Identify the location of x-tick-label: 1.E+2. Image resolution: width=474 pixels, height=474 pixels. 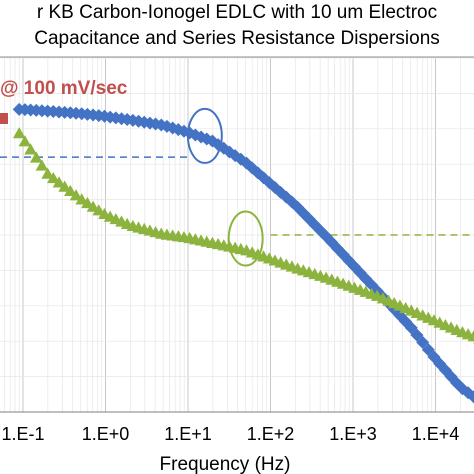
(271, 434).